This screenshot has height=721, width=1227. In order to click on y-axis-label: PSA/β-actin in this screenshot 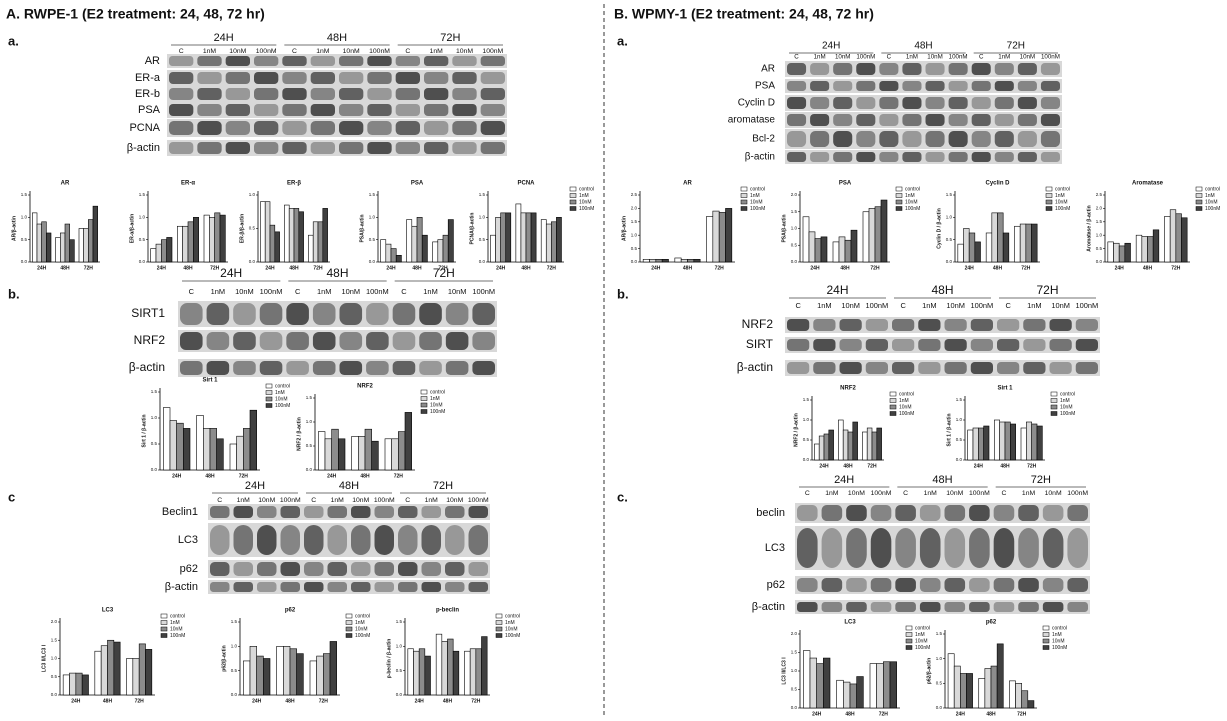, I will do `click(362, 228)`.